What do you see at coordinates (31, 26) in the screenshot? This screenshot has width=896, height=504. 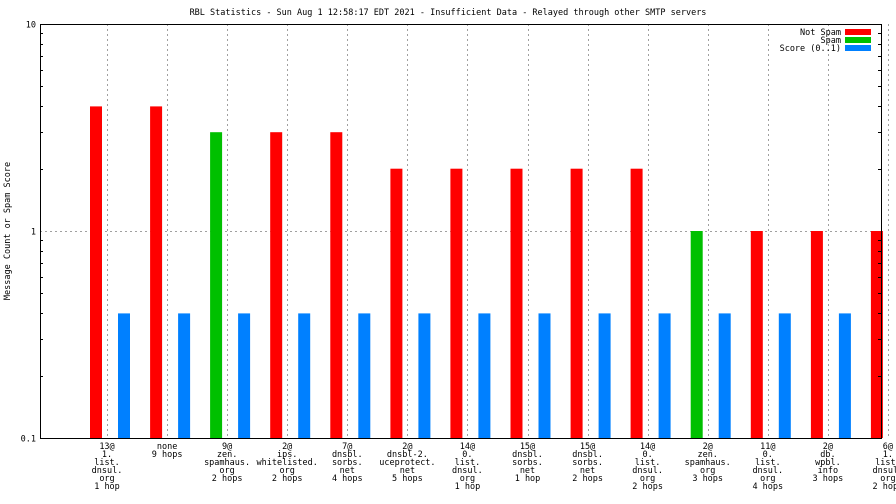 I see `y-tick-label: 10` at bounding box center [31, 26].